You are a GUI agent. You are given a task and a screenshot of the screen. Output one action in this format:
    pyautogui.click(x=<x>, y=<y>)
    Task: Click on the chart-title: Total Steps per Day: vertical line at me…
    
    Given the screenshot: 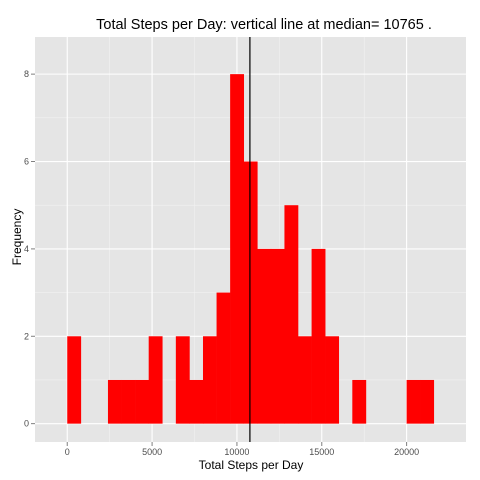 What is the action you would take?
    pyautogui.click(x=264, y=25)
    